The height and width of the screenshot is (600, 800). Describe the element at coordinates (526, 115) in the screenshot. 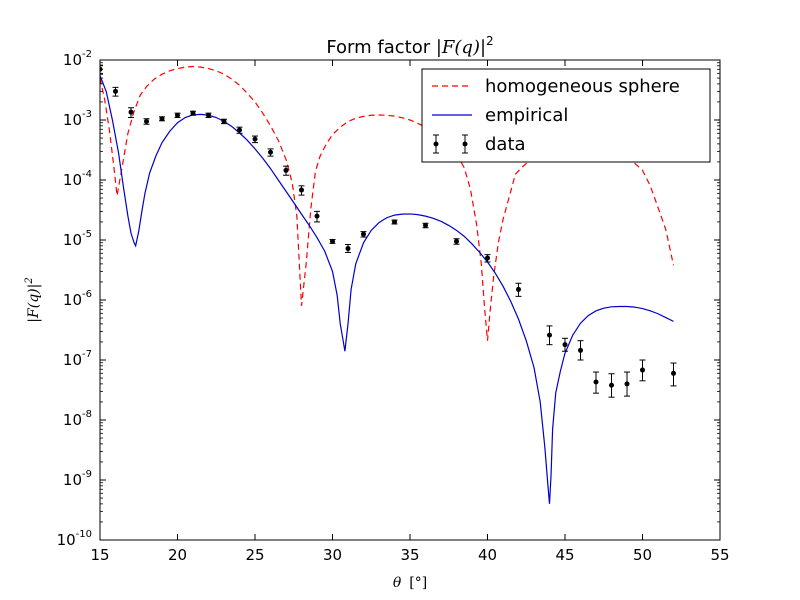

I see `legend-label-empirical: empirical` at that location.